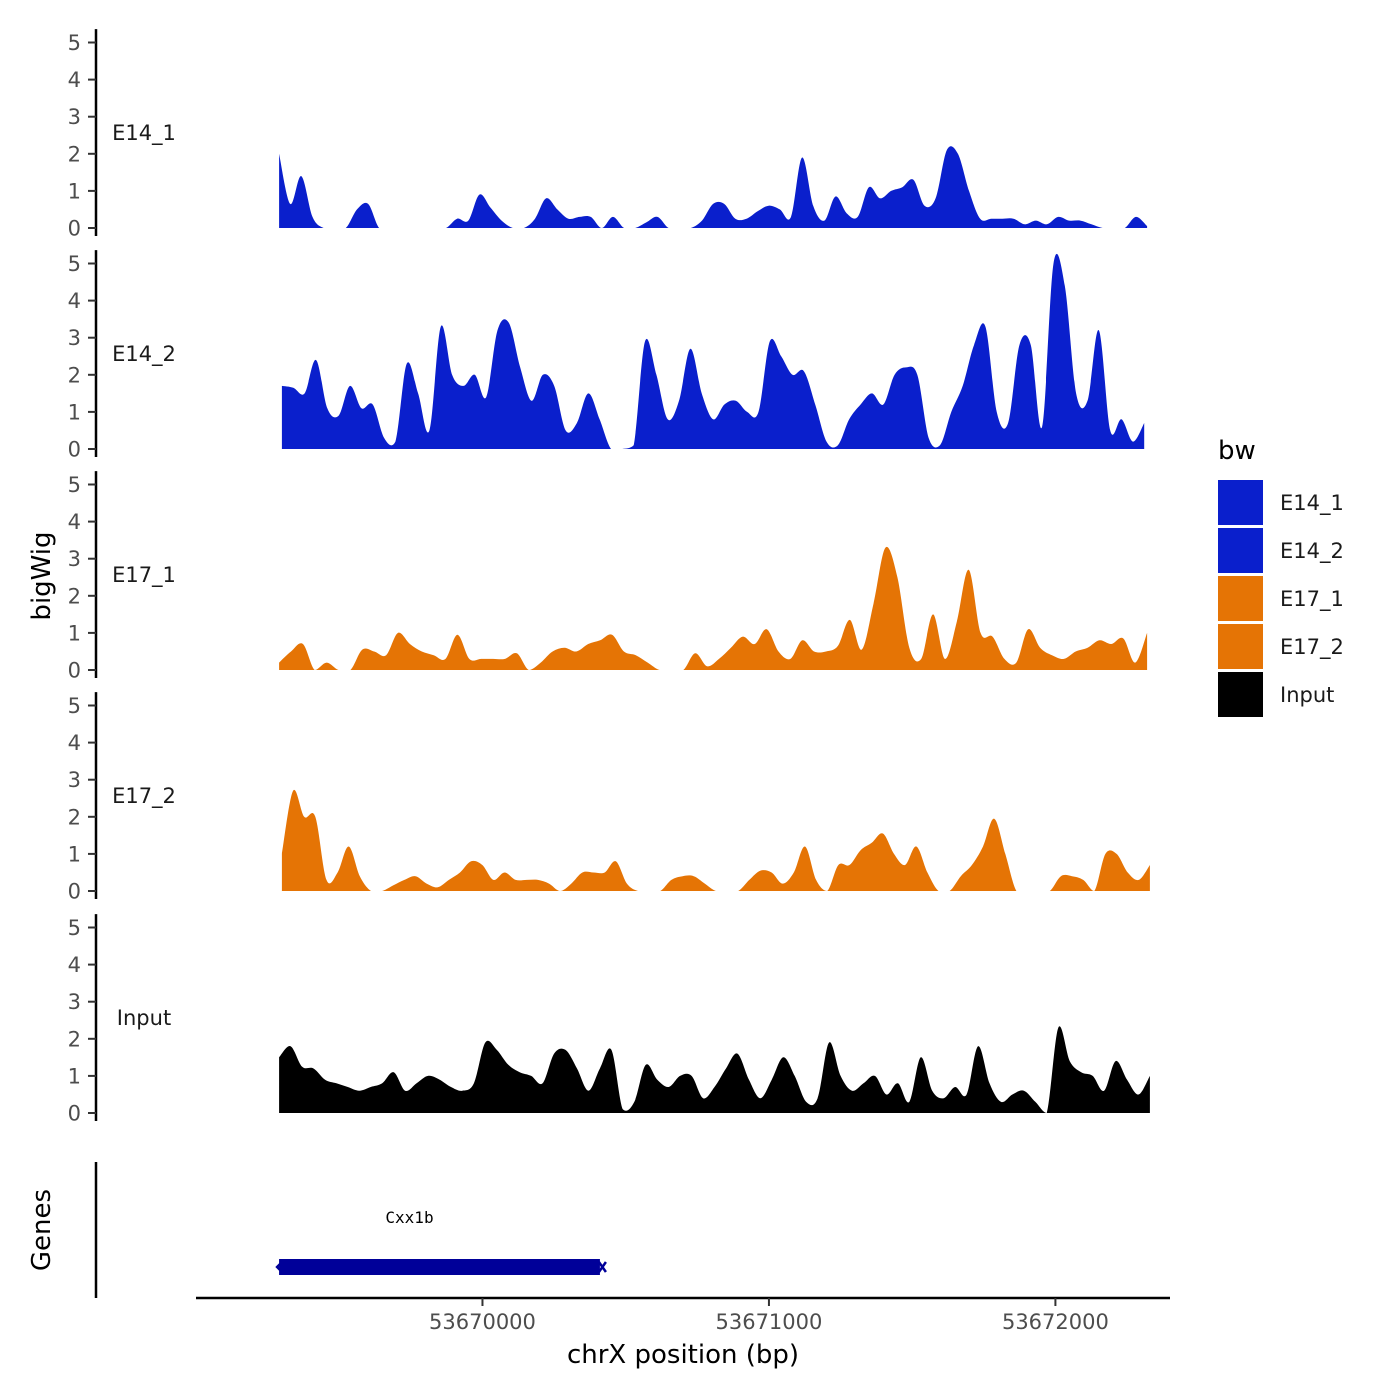  What do you see at coordinates (714, 1069) in the screenshot?
I see `coverage-area-input` at bounding box center [714, 1069].